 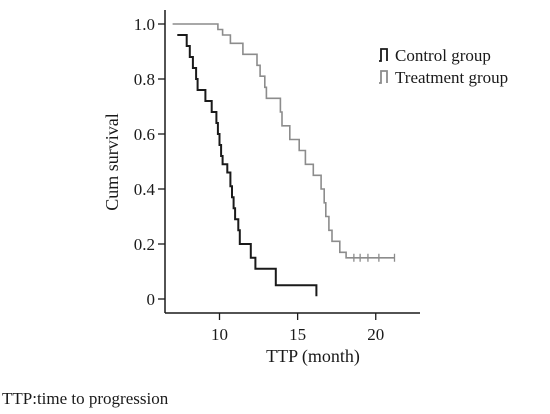 I want to click on x-axis: 10 15 20, so click(x=292, y=328).